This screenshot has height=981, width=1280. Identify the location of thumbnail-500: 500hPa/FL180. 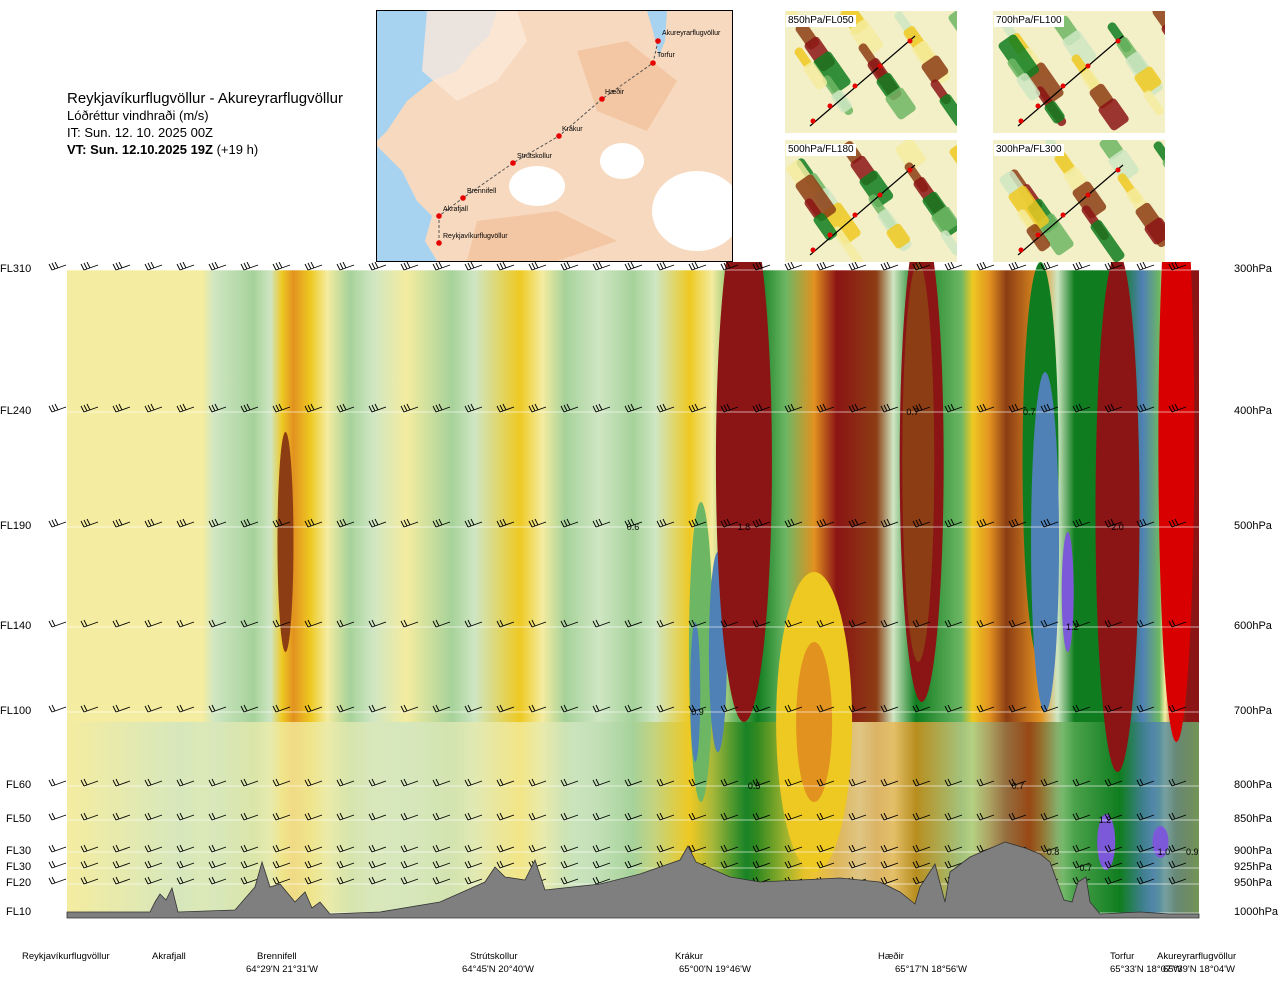
(871, 201).